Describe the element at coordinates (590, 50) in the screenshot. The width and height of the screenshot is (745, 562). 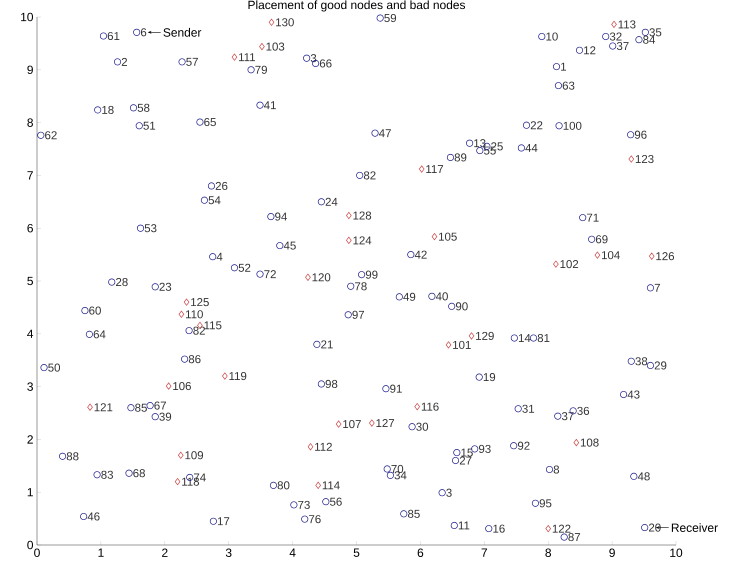
I see `annotation: 12` at that location.